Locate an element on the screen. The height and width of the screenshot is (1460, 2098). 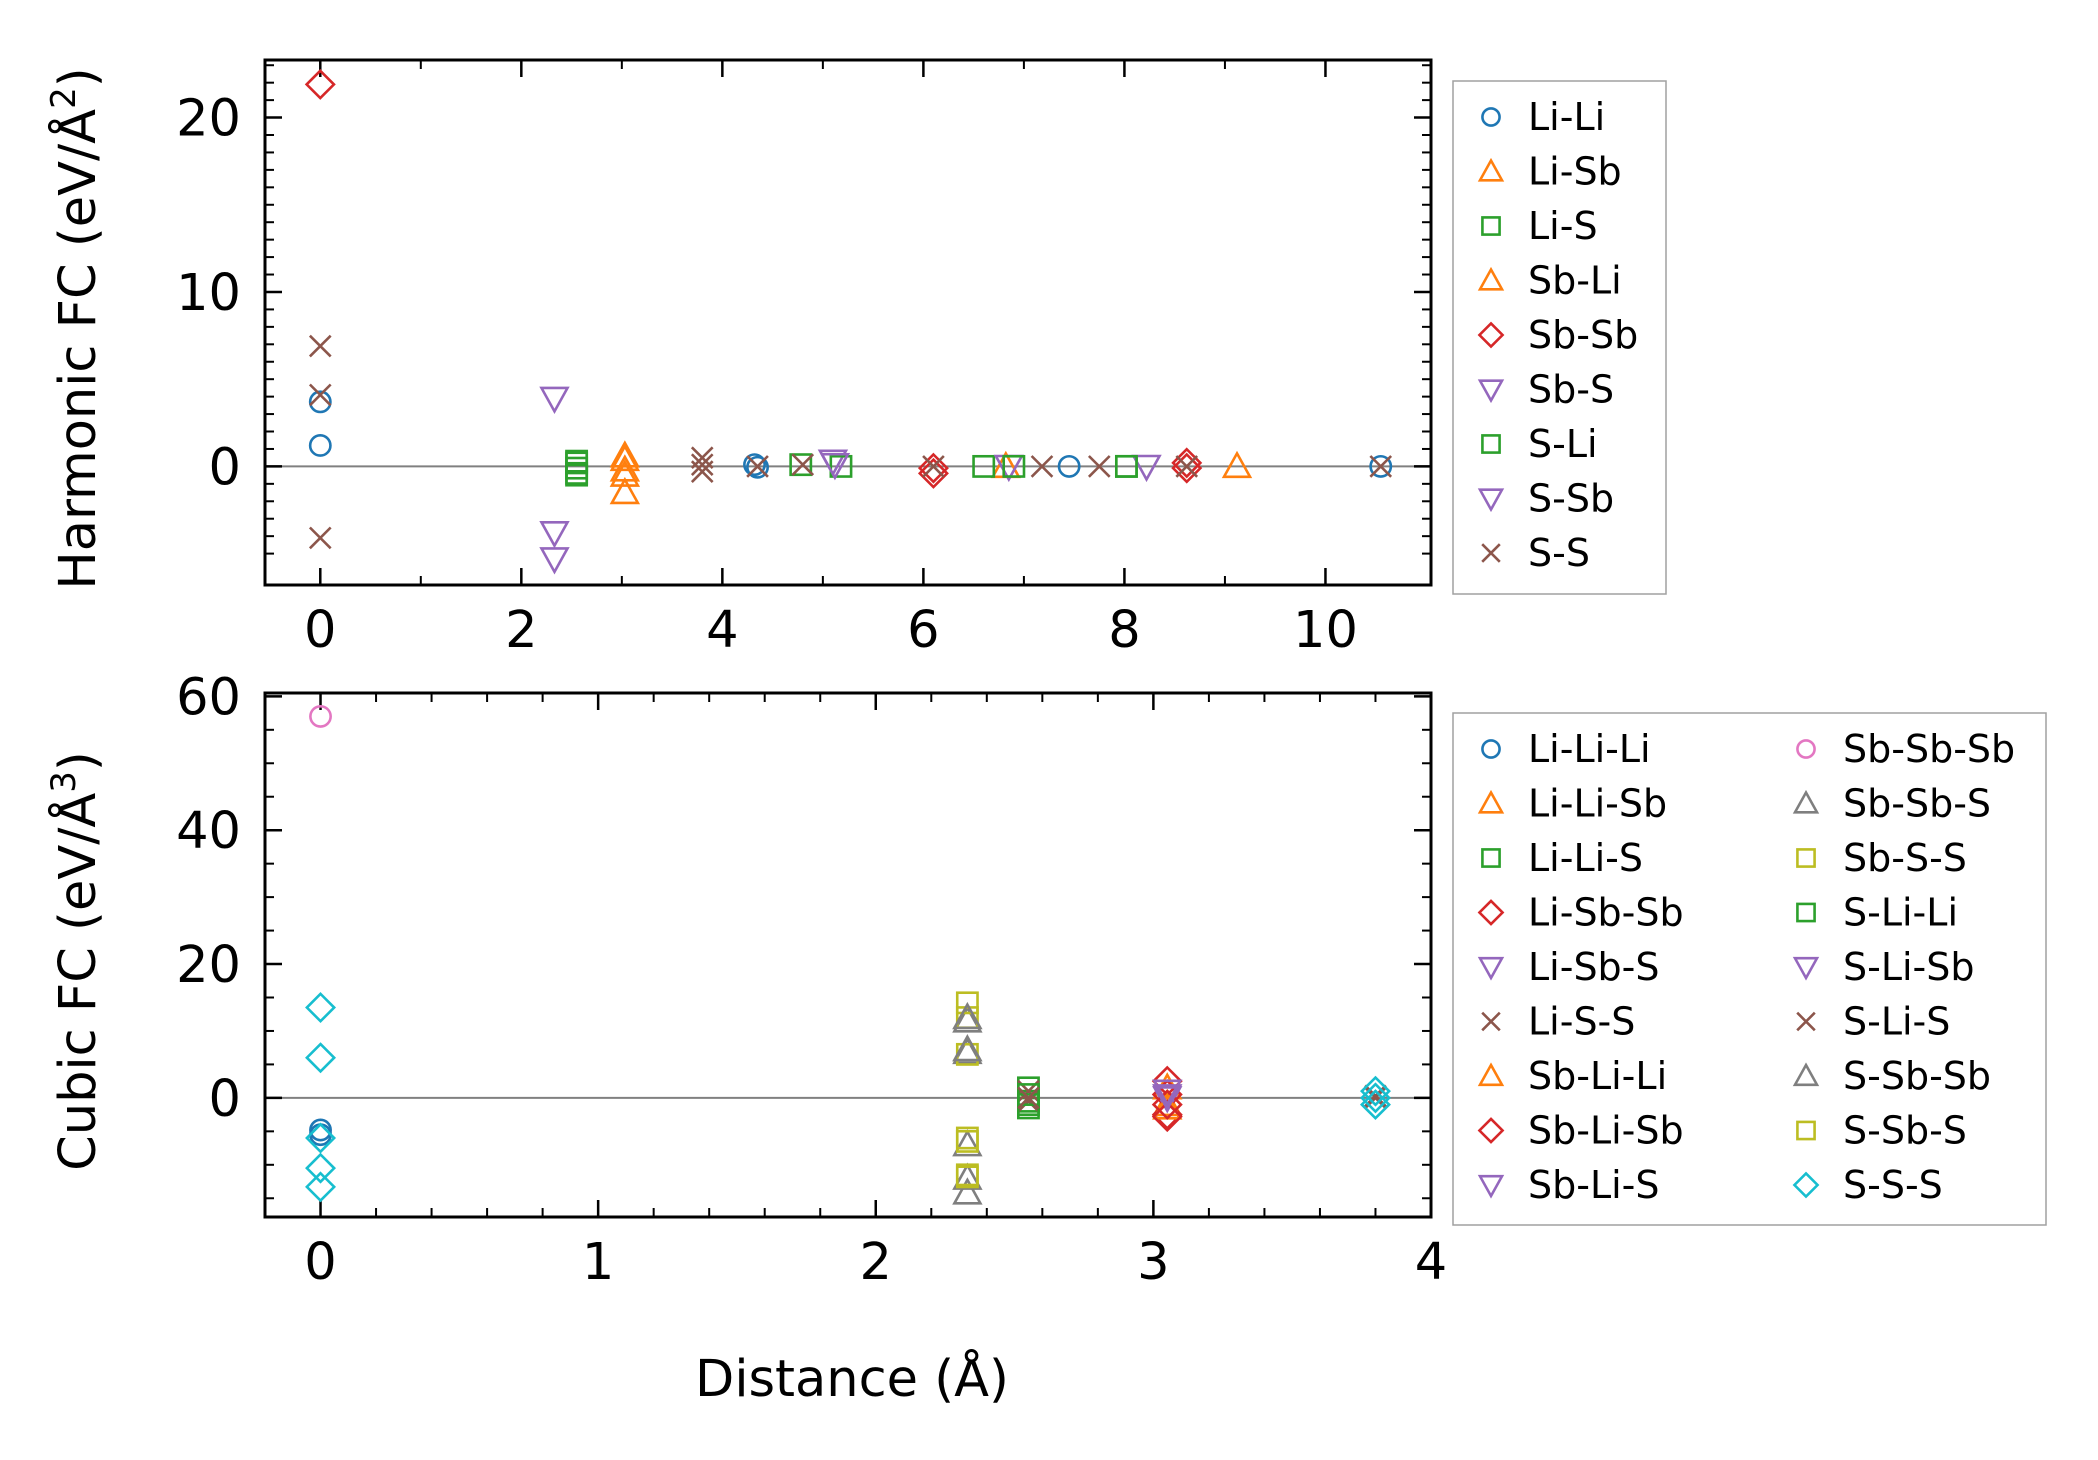
data-point-sb-sb-s is located at coordinates (967, 1143).